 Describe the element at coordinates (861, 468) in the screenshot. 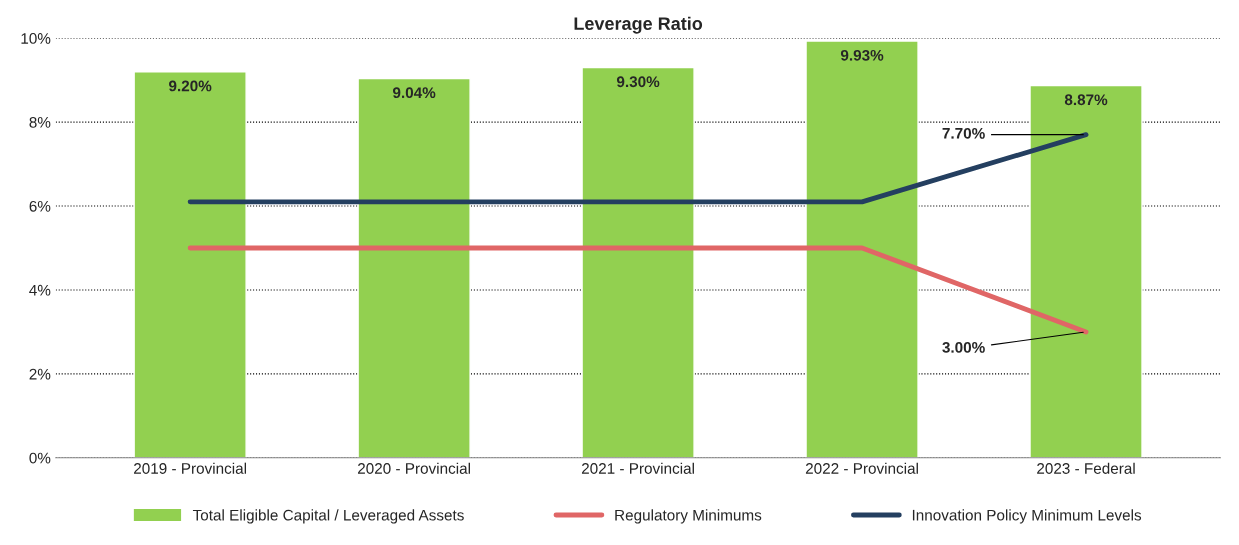

I see `x-tick-label: 2022 - Provincial` at that location.